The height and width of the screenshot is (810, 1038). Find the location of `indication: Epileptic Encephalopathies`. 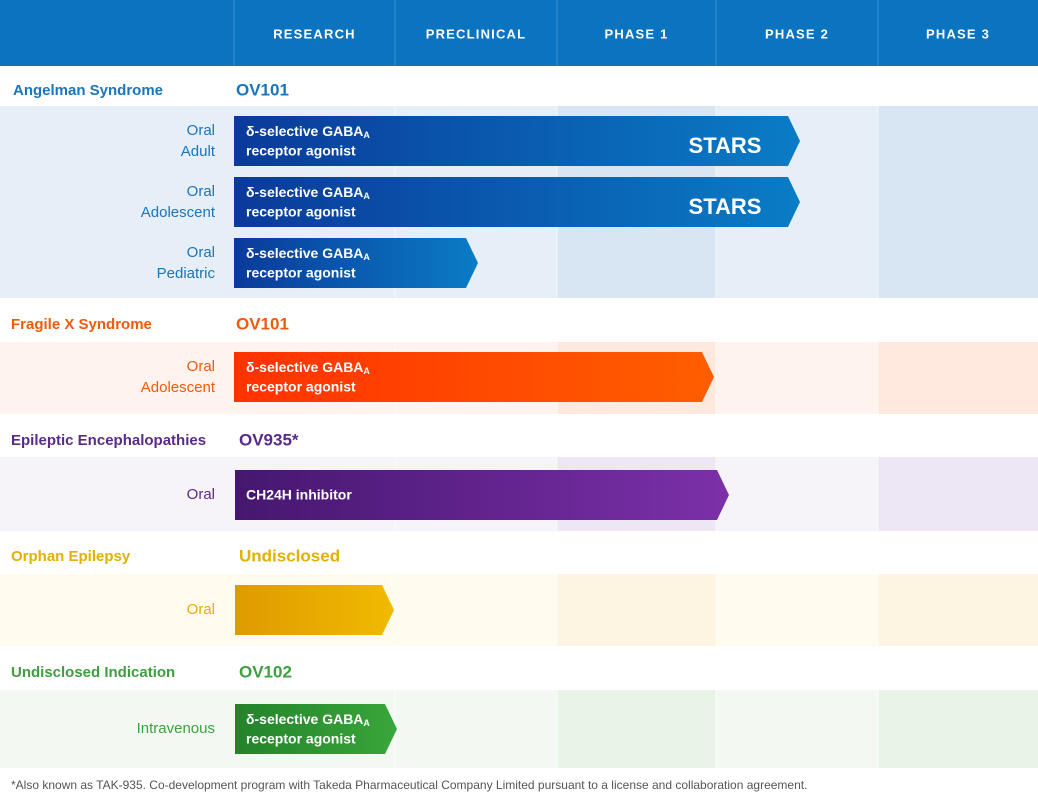

indication: Epileptic Encephalopathies is located at coordinates (108, 440).